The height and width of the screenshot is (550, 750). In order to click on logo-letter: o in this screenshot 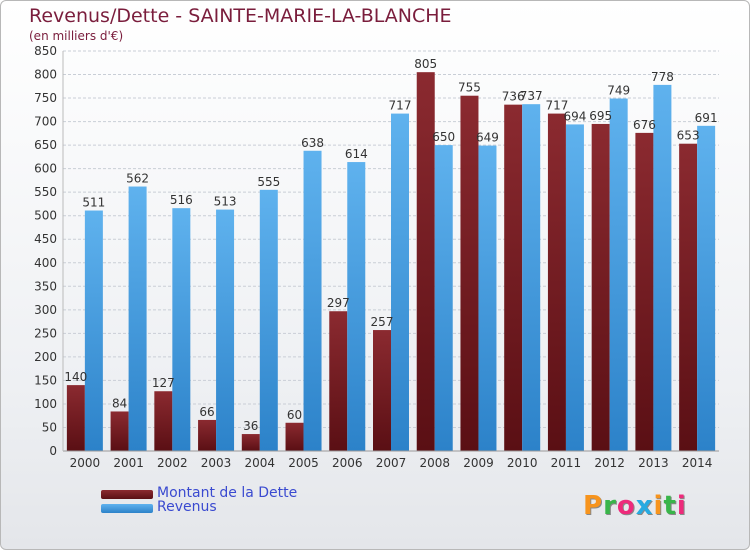, I will do `click(626, 506)`.